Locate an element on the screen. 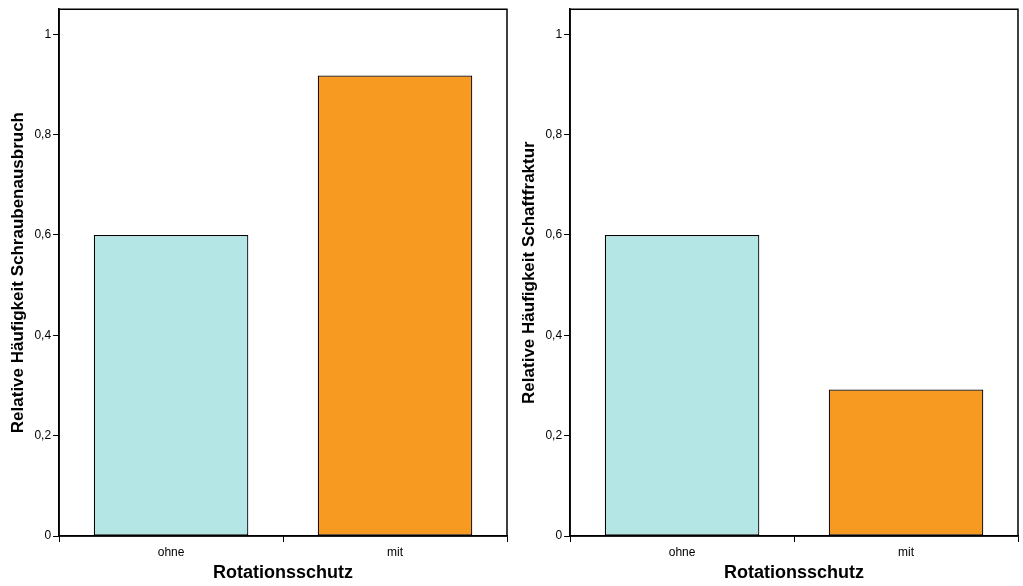 The image size is (1023, 586). y-axis-title: Relative Häufigkeit Schaftfraktur is located at coordinates (528, 272).